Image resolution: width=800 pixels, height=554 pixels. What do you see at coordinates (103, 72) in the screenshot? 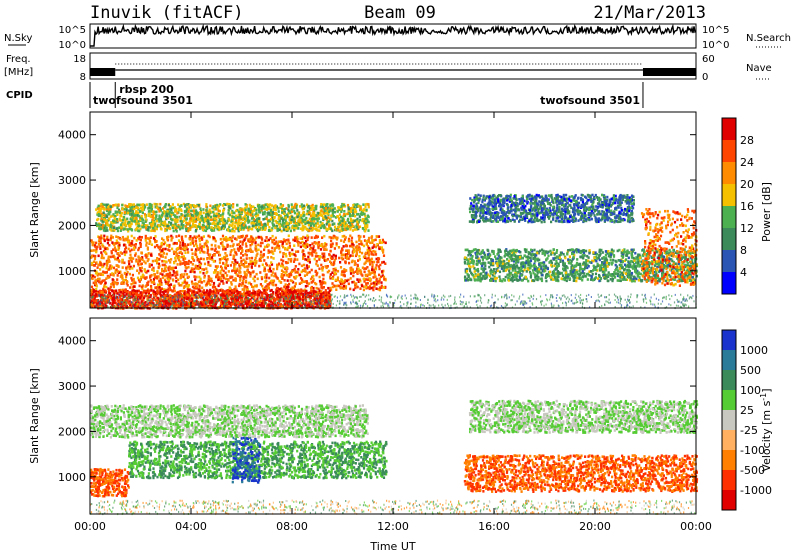
I see `freq-band-start` at bounding box center [103, 72].